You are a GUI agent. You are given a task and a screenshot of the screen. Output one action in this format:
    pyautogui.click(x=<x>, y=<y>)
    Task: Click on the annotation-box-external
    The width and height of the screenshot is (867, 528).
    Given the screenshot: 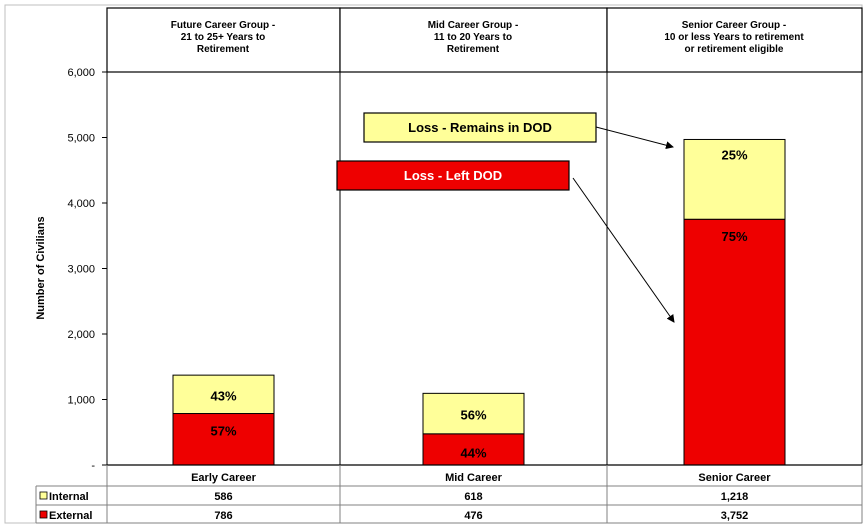 What is the action you would take?
    pyautogui.click(x=453, y=175)
    